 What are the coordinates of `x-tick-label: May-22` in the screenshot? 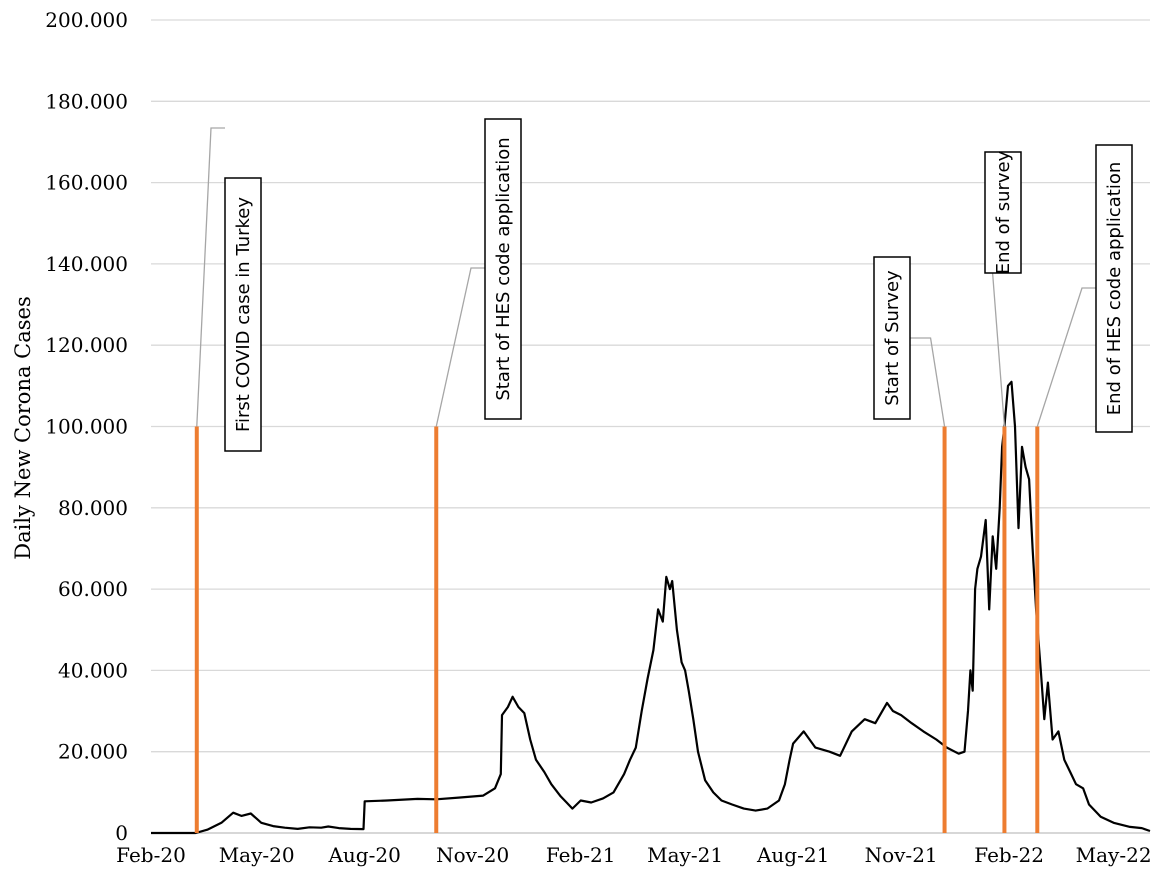 It's located at (1114, 855).